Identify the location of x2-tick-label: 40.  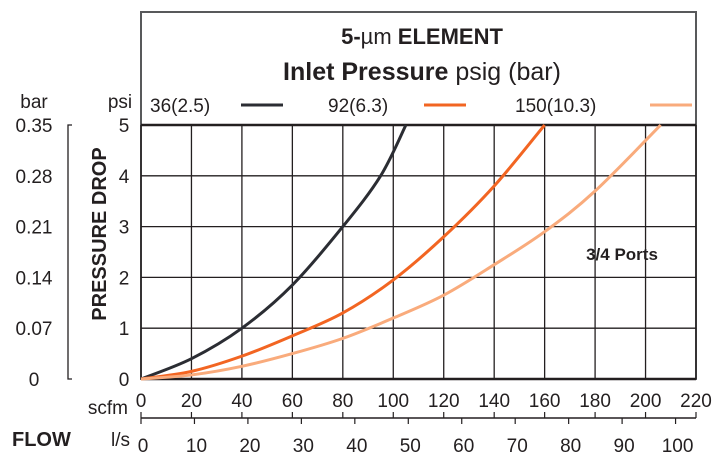
(356, 446).